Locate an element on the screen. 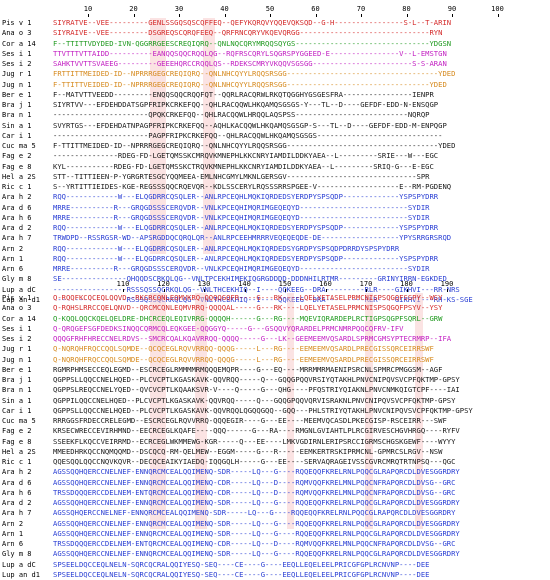  sequence-name: Arn 1 is located at coordinates (13, 258).